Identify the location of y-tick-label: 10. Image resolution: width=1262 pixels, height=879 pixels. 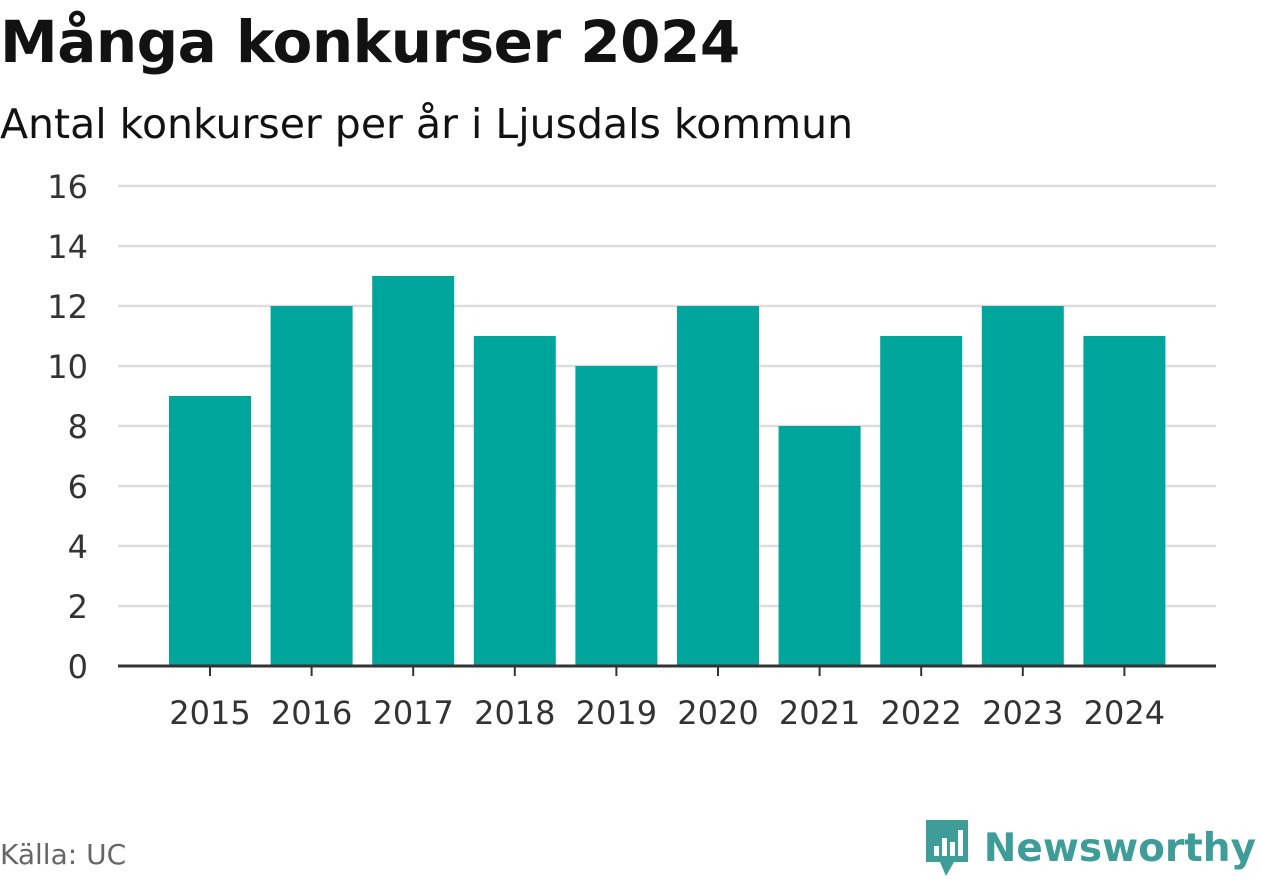
(67, 367).